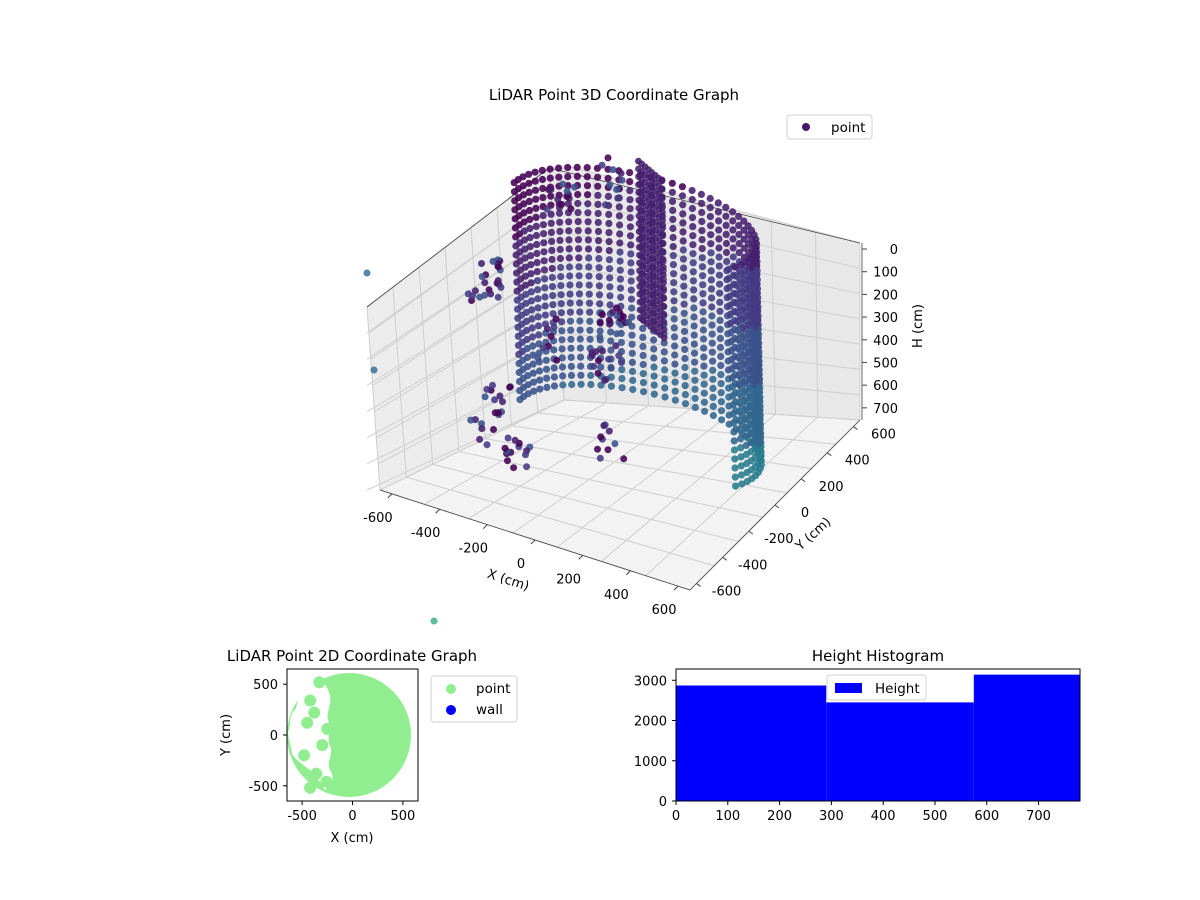 The image size is (1200, 900). What do you see at coordinates (885, 273) in the screenshot?
I see `z-tick-label: 100` at bounding box center [885, 273].